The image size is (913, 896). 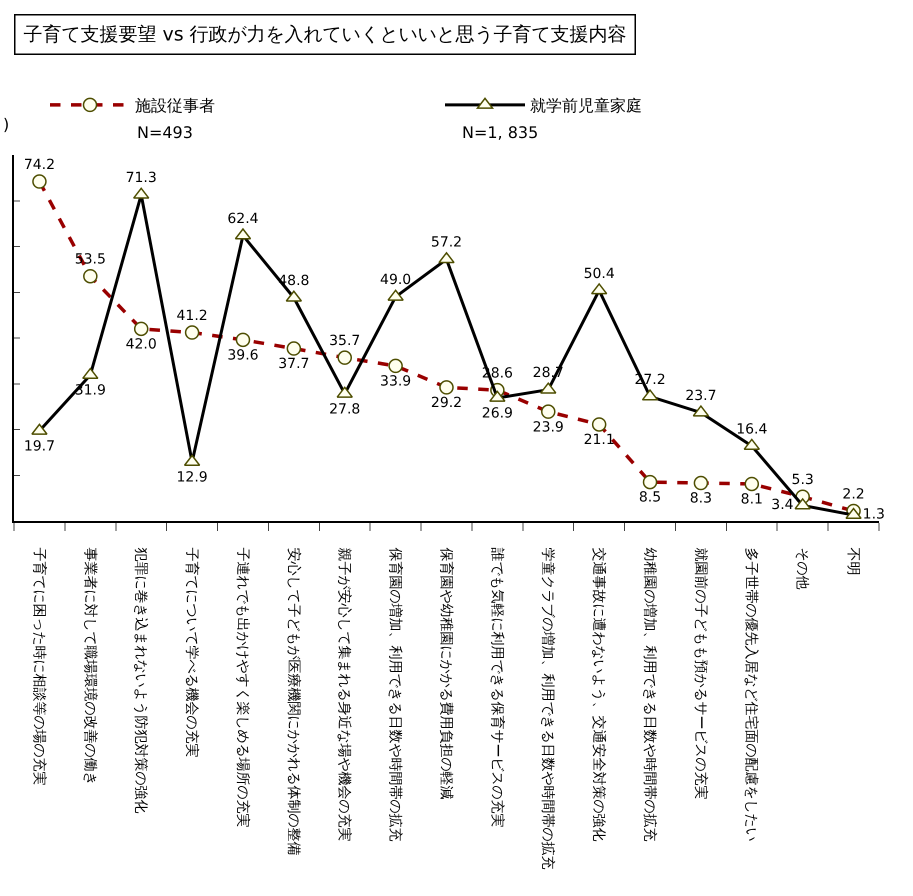 What do you see at coordinates (243, 218) in the screenshot?
I see `data-label: 62.4` at bounding box center [243, 218].